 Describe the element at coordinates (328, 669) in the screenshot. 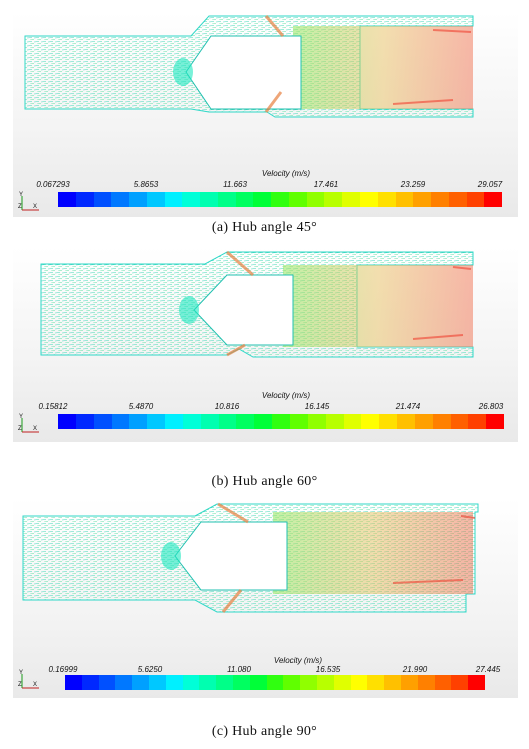

I see `legend-tick: 16.535` at that location.